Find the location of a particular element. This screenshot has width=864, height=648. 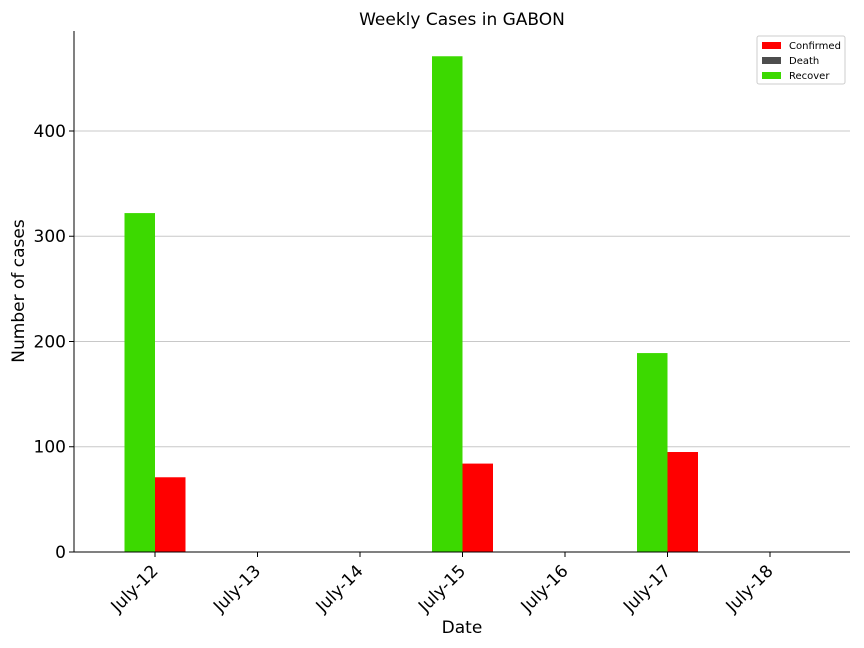

y-tick-label: 300 is located at coordinates (50, 237).